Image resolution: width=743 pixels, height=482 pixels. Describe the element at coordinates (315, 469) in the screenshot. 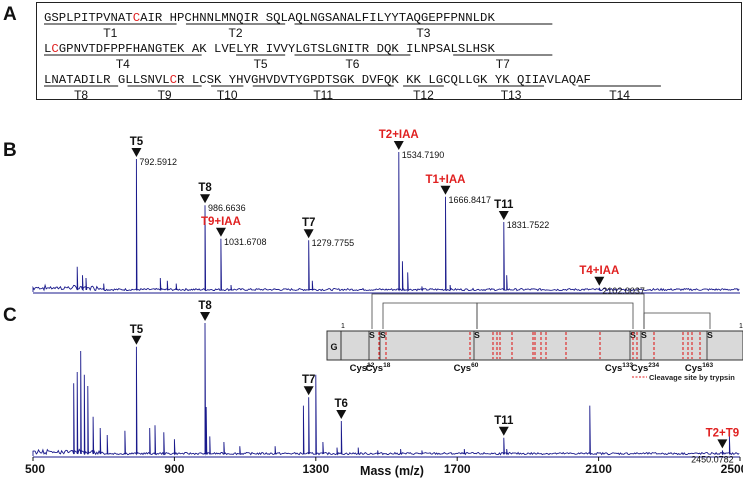

I see `x-tick-label: 1300` at that location.